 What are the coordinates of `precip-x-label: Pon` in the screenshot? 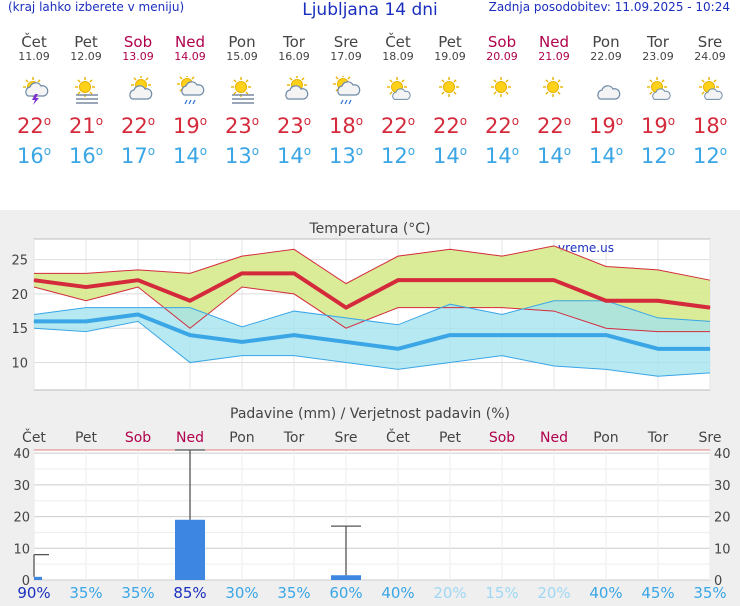 It's located at (605, 438).